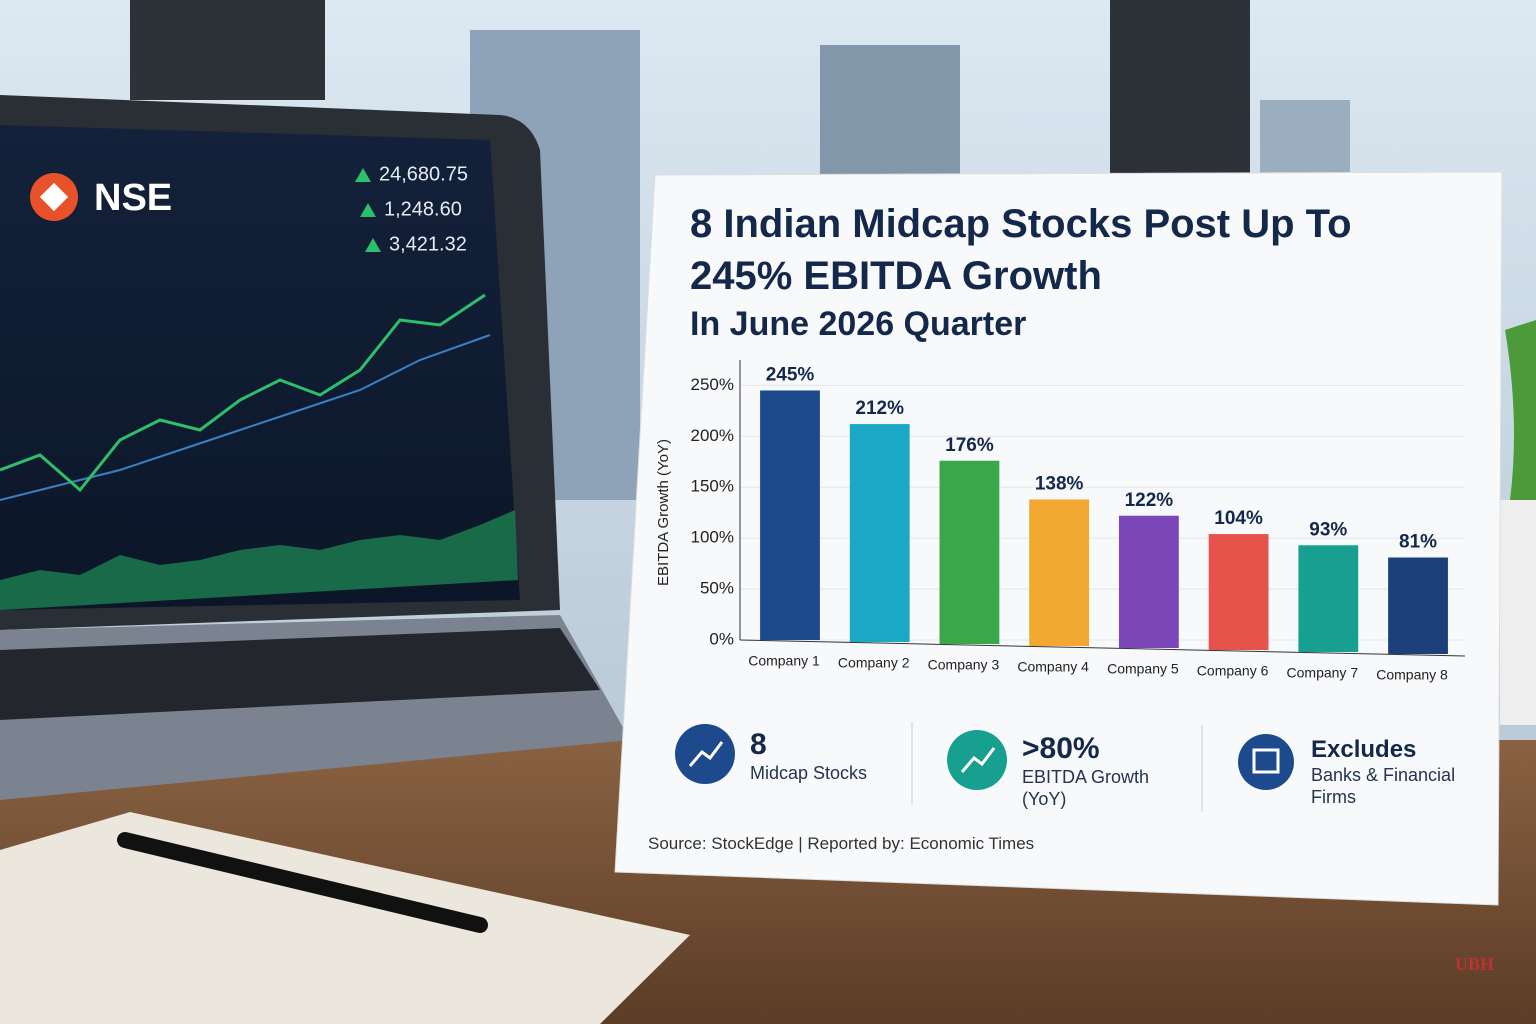 The height and width of the screenshot is (1024, 1536). What do you see at coordinates (133, 198) in the screenshot?
I see `nse-label: NSE` at bounding box center [133, 198].